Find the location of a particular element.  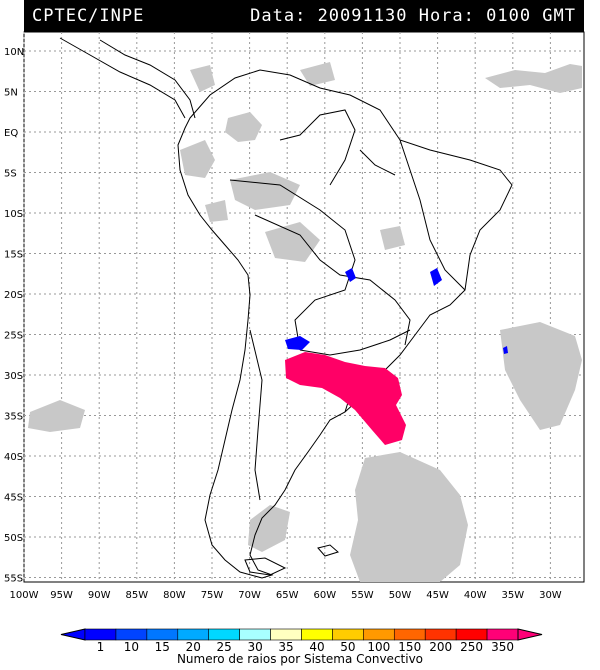

lon-label: 50W is located at coordinates (400, 595).